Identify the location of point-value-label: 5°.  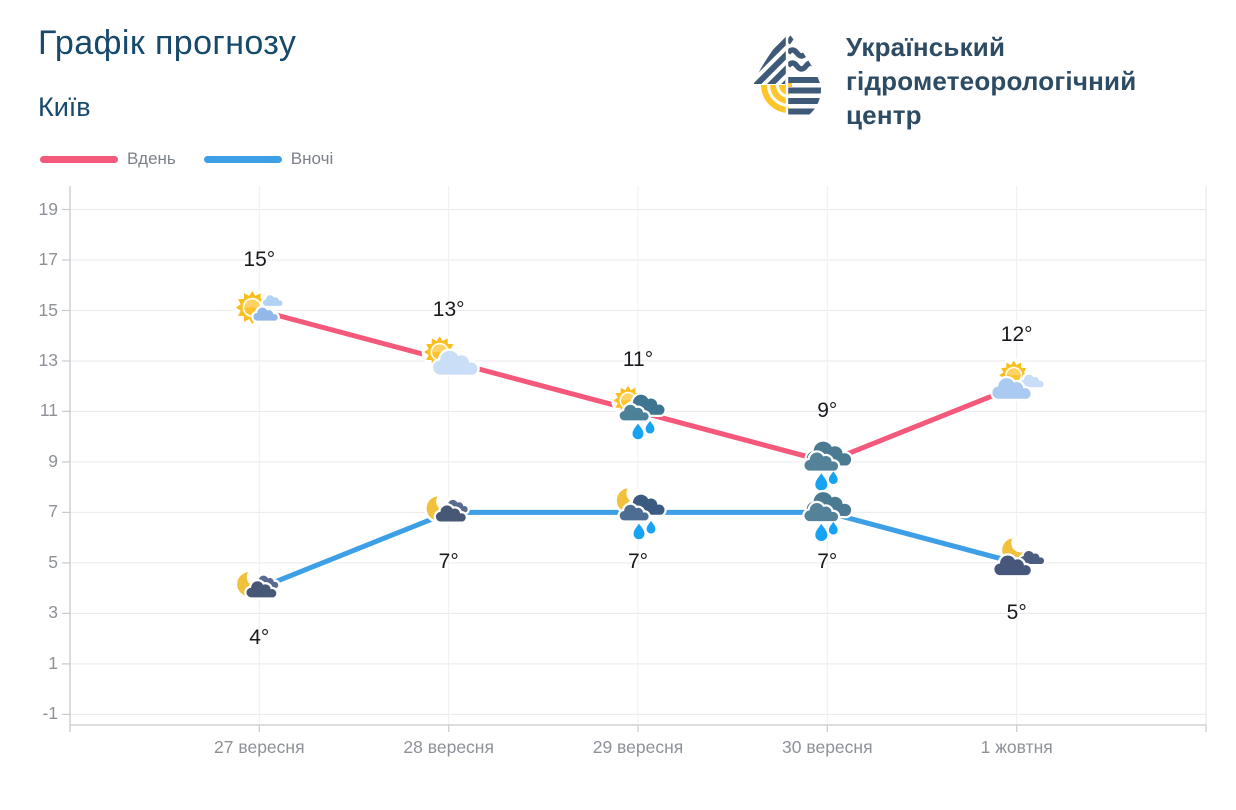
(1016, 612).